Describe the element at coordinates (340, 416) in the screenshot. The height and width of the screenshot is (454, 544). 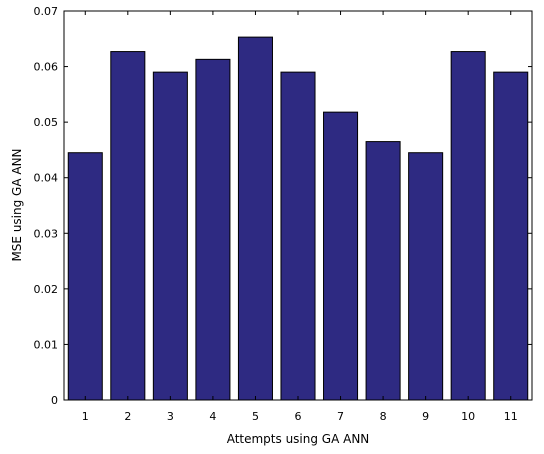
I see `x-tick-label: 7` at that location.